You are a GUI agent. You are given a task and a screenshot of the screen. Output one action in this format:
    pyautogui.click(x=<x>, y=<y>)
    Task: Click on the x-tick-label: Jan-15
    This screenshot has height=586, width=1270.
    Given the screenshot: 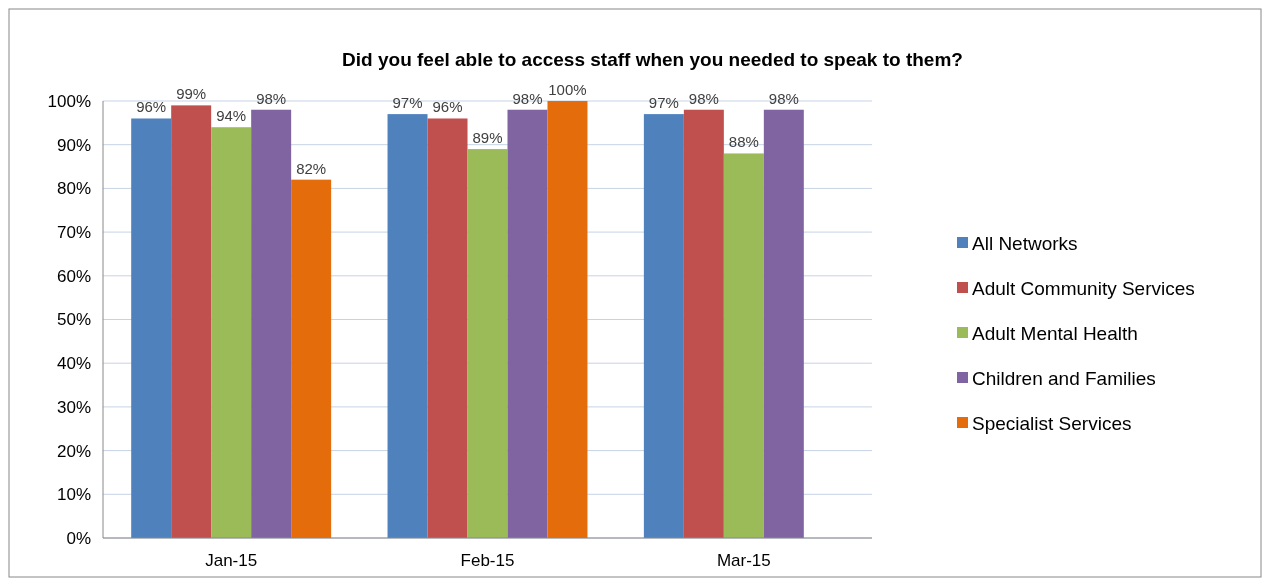 What is the action you would take?
    pyautogui.click(x=231, y=560)
    